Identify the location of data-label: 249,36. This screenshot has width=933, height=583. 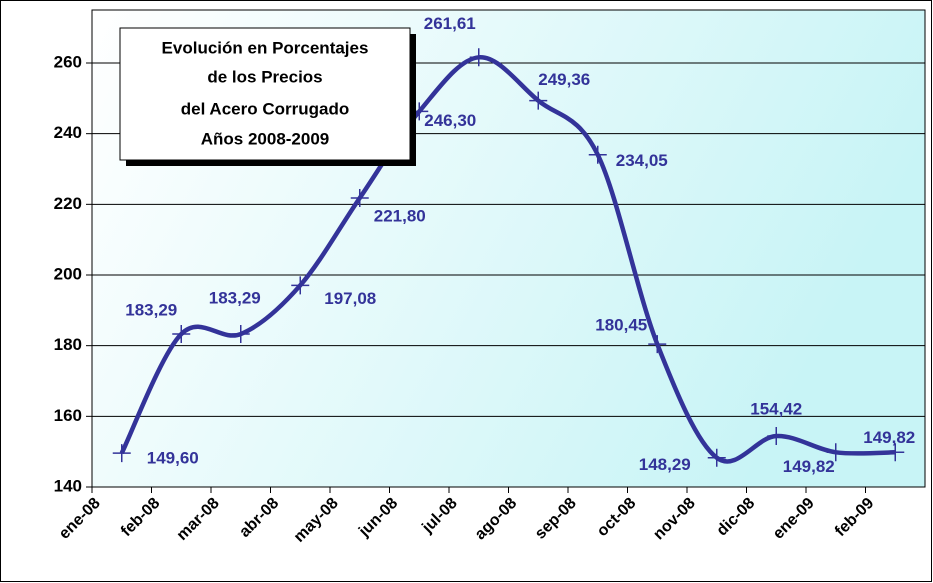
(564, 79).